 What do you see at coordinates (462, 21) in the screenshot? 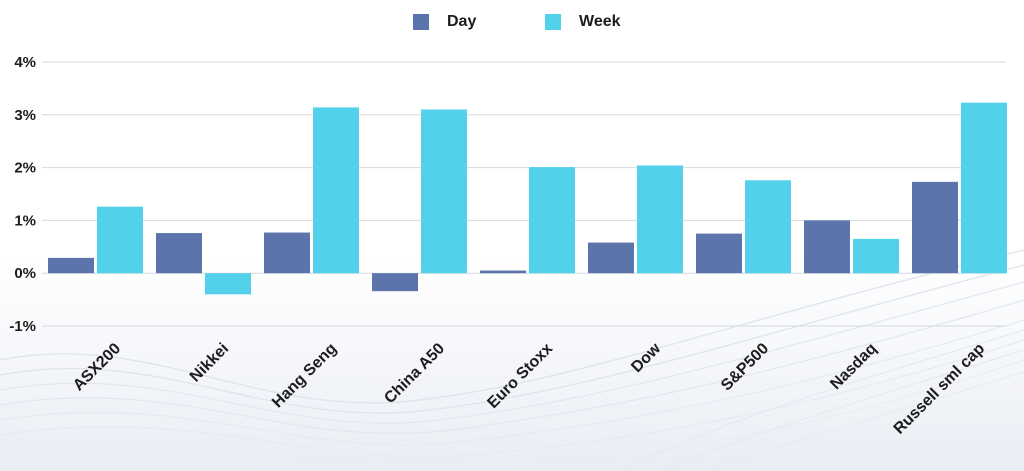
I see `legend-label-day: Day` at bounding box center [462, 21].